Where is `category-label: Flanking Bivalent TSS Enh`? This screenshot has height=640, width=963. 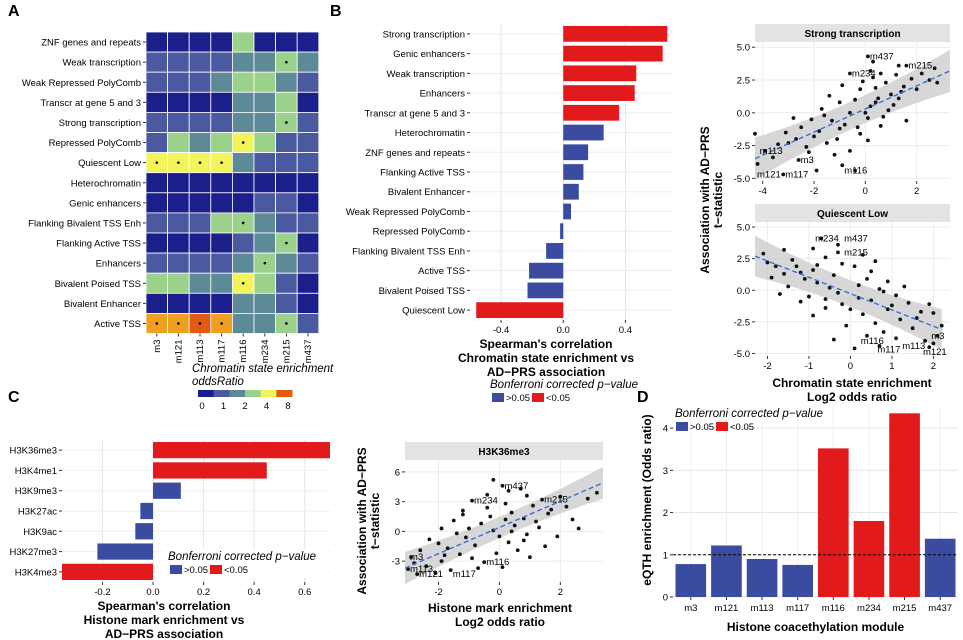
category-label: Flanking Bivalent TSS Enh is located at coordinates (408, 251).